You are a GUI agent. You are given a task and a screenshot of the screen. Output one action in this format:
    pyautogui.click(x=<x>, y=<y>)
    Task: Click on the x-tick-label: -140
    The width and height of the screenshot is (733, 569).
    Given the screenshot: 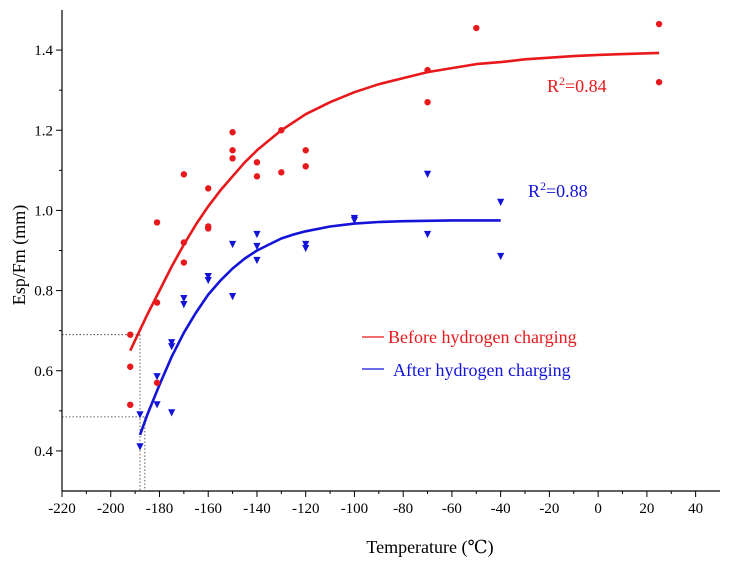 What is the action you would take?
    pyautogui.click(x=257, y=509)
    